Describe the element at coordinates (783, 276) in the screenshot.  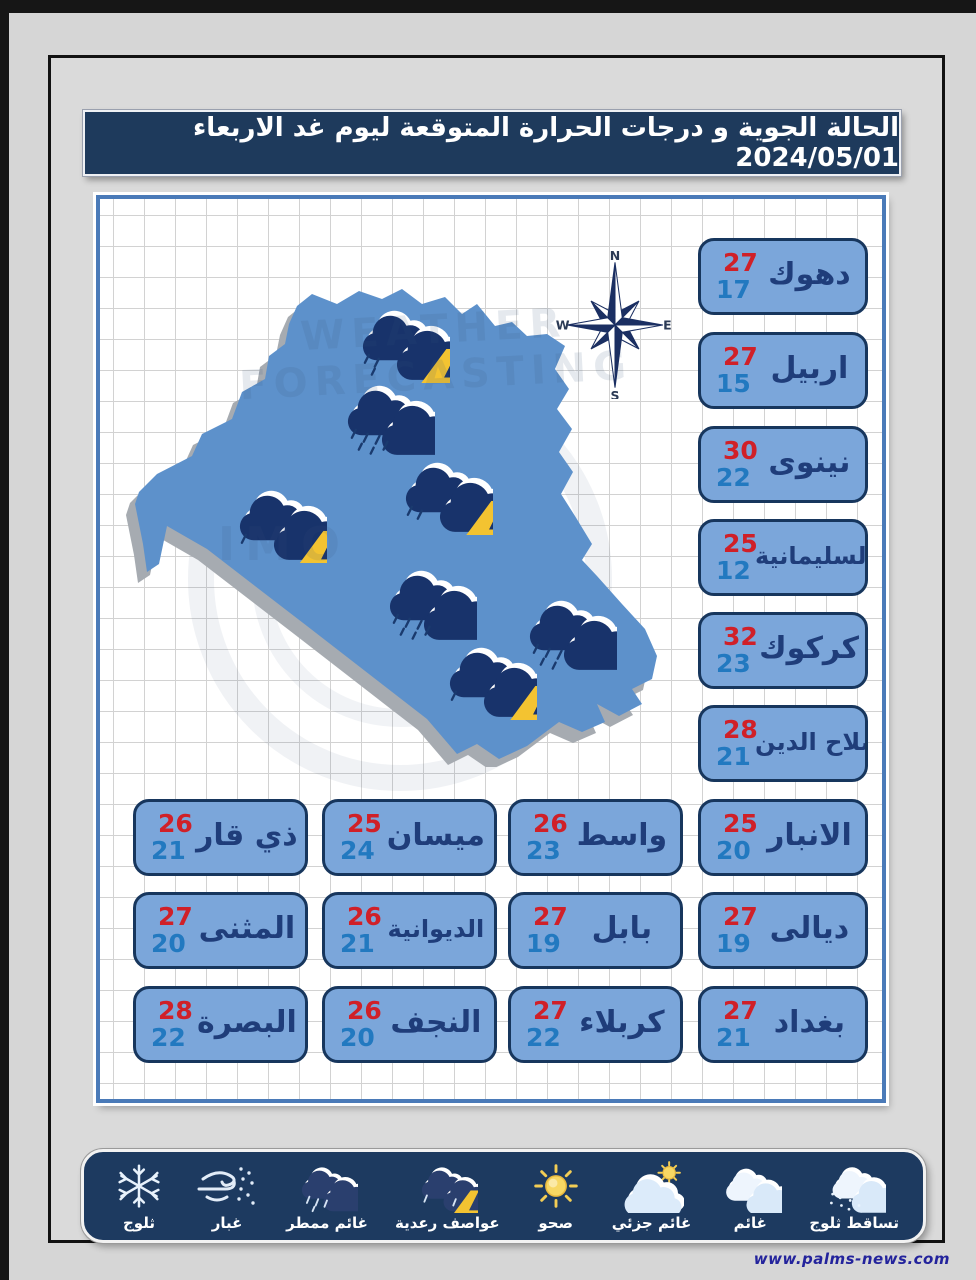
I see `city-card-duhok: 27 17 دهوك` at that location.